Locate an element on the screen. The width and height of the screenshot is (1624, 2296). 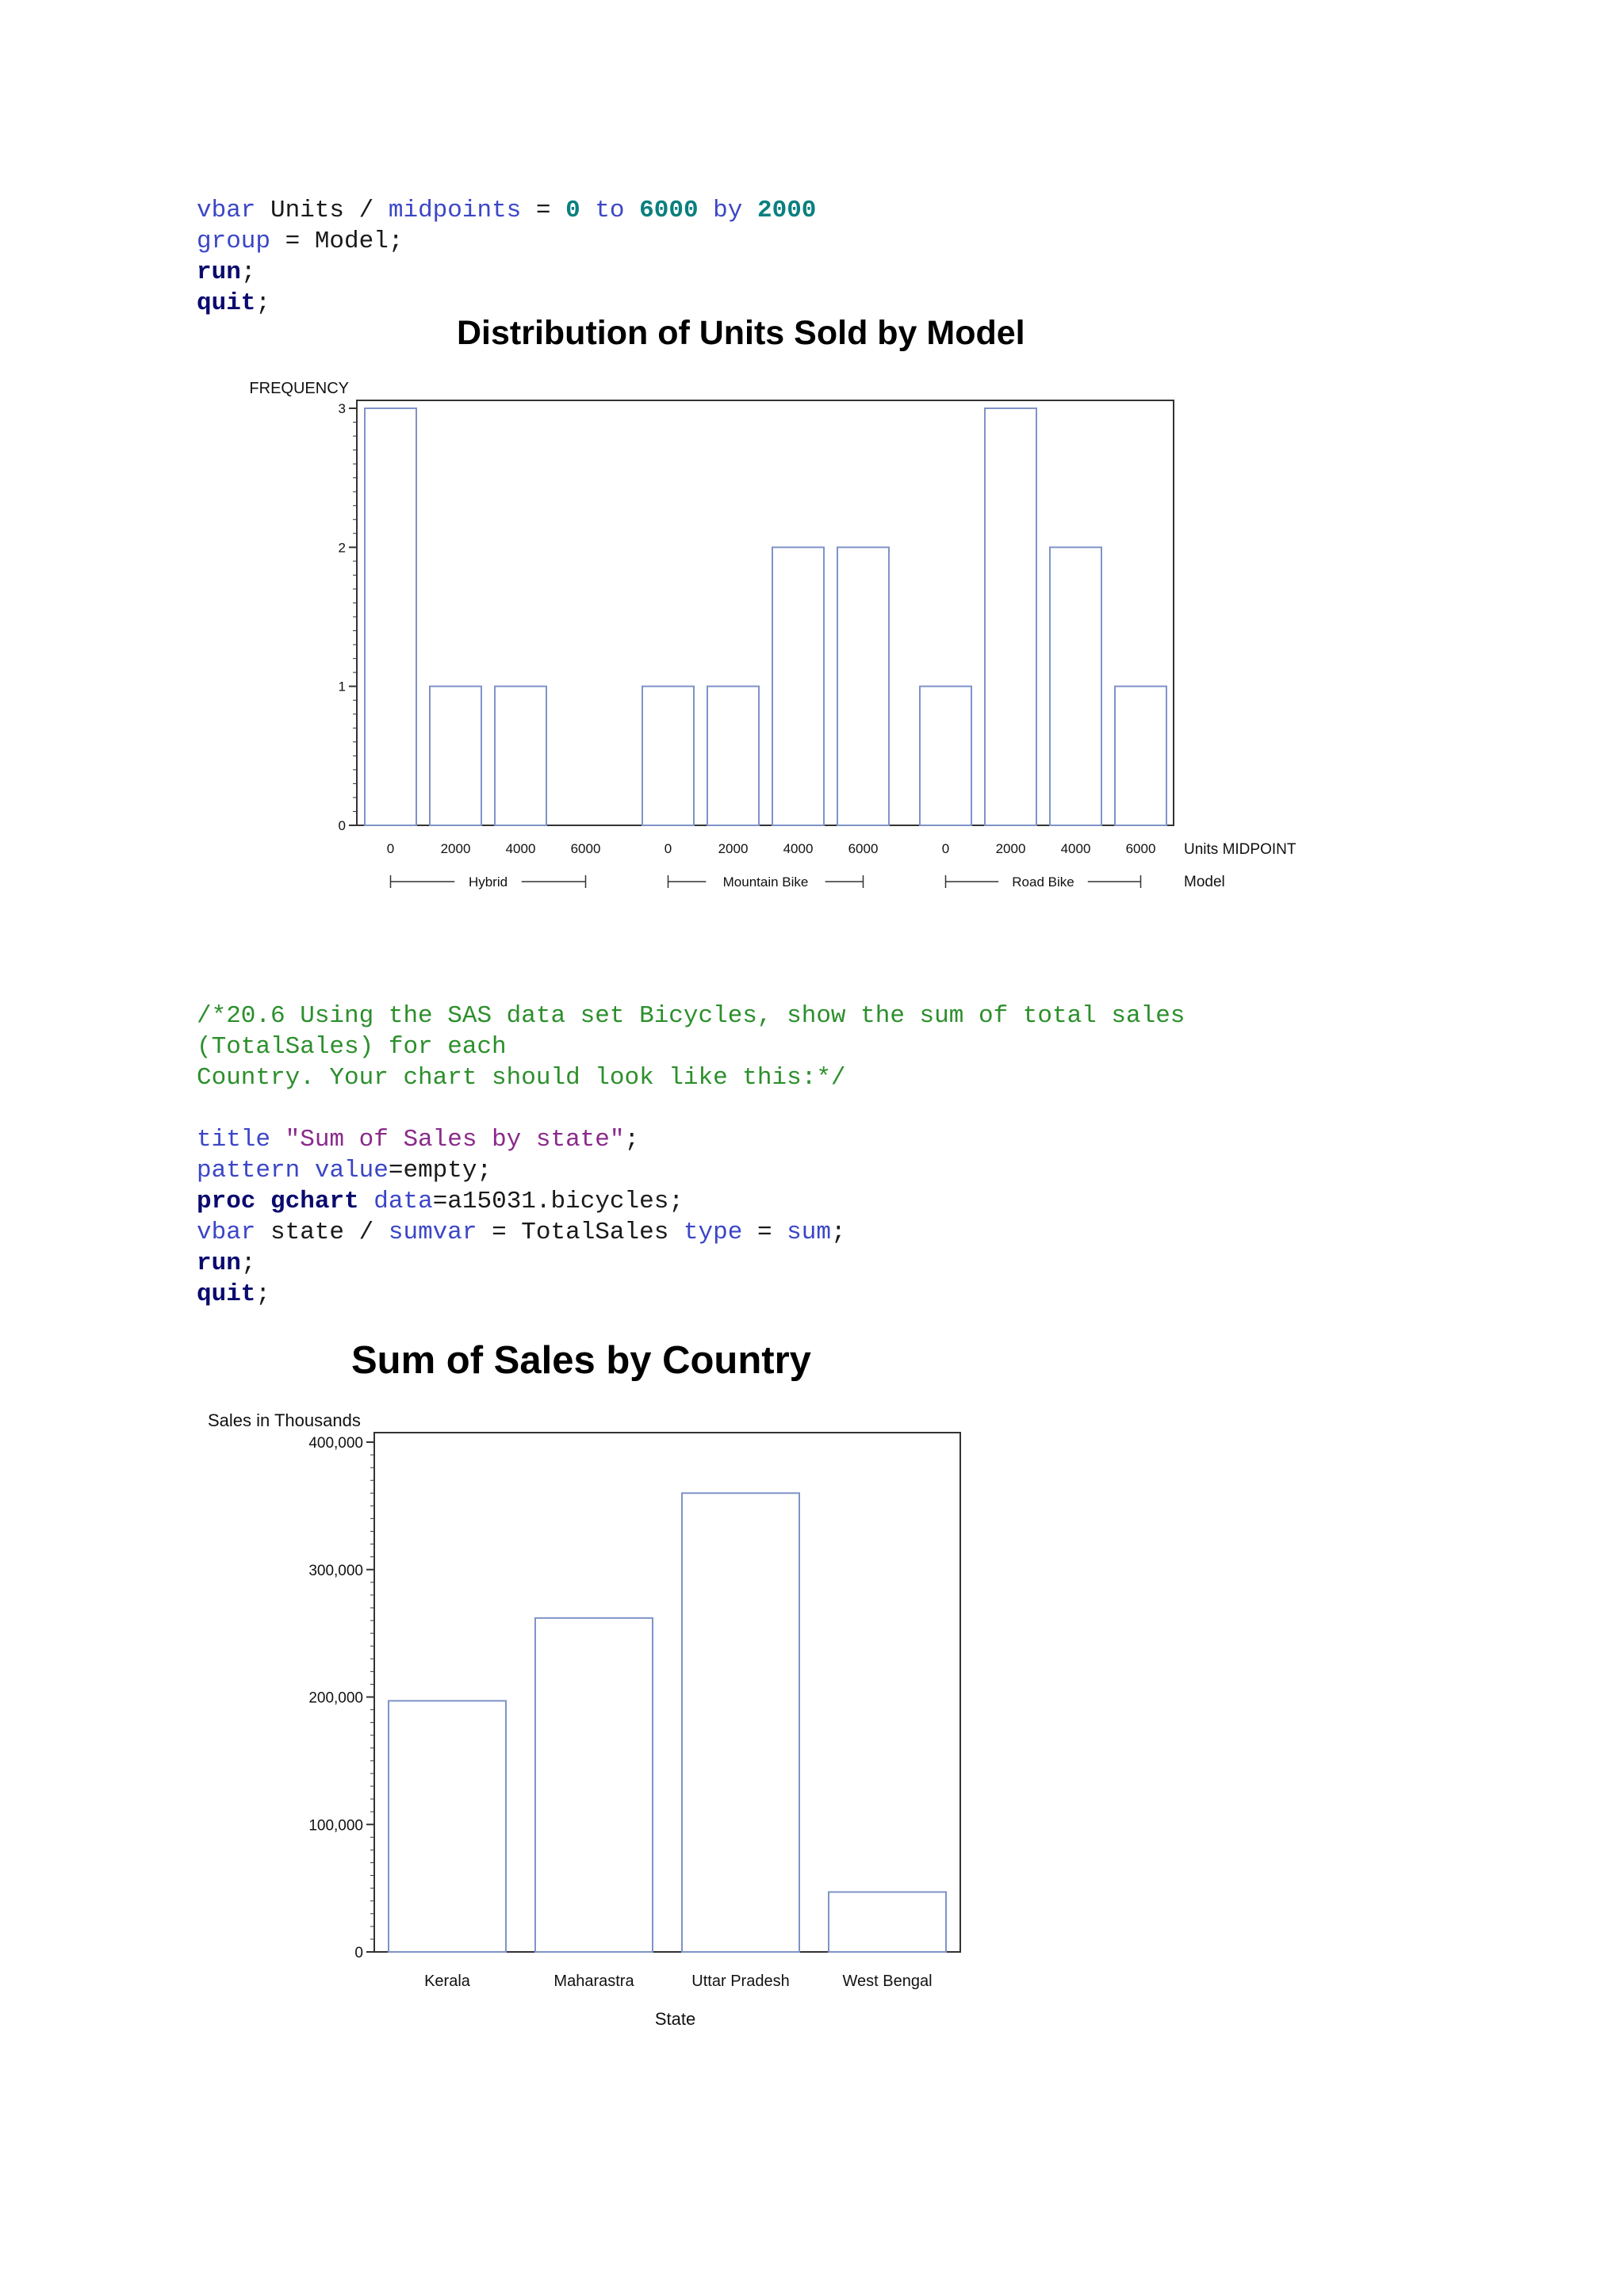
y-tick-label: 3 is located at coordinates (342, 409).